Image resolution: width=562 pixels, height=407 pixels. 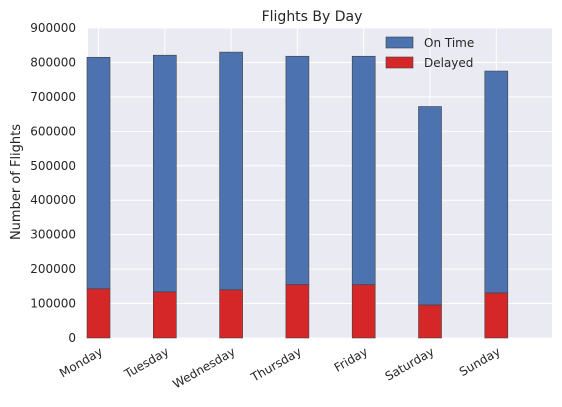 I want to click on x-tick-label-friday: Friday, so click(x=351, y=359).